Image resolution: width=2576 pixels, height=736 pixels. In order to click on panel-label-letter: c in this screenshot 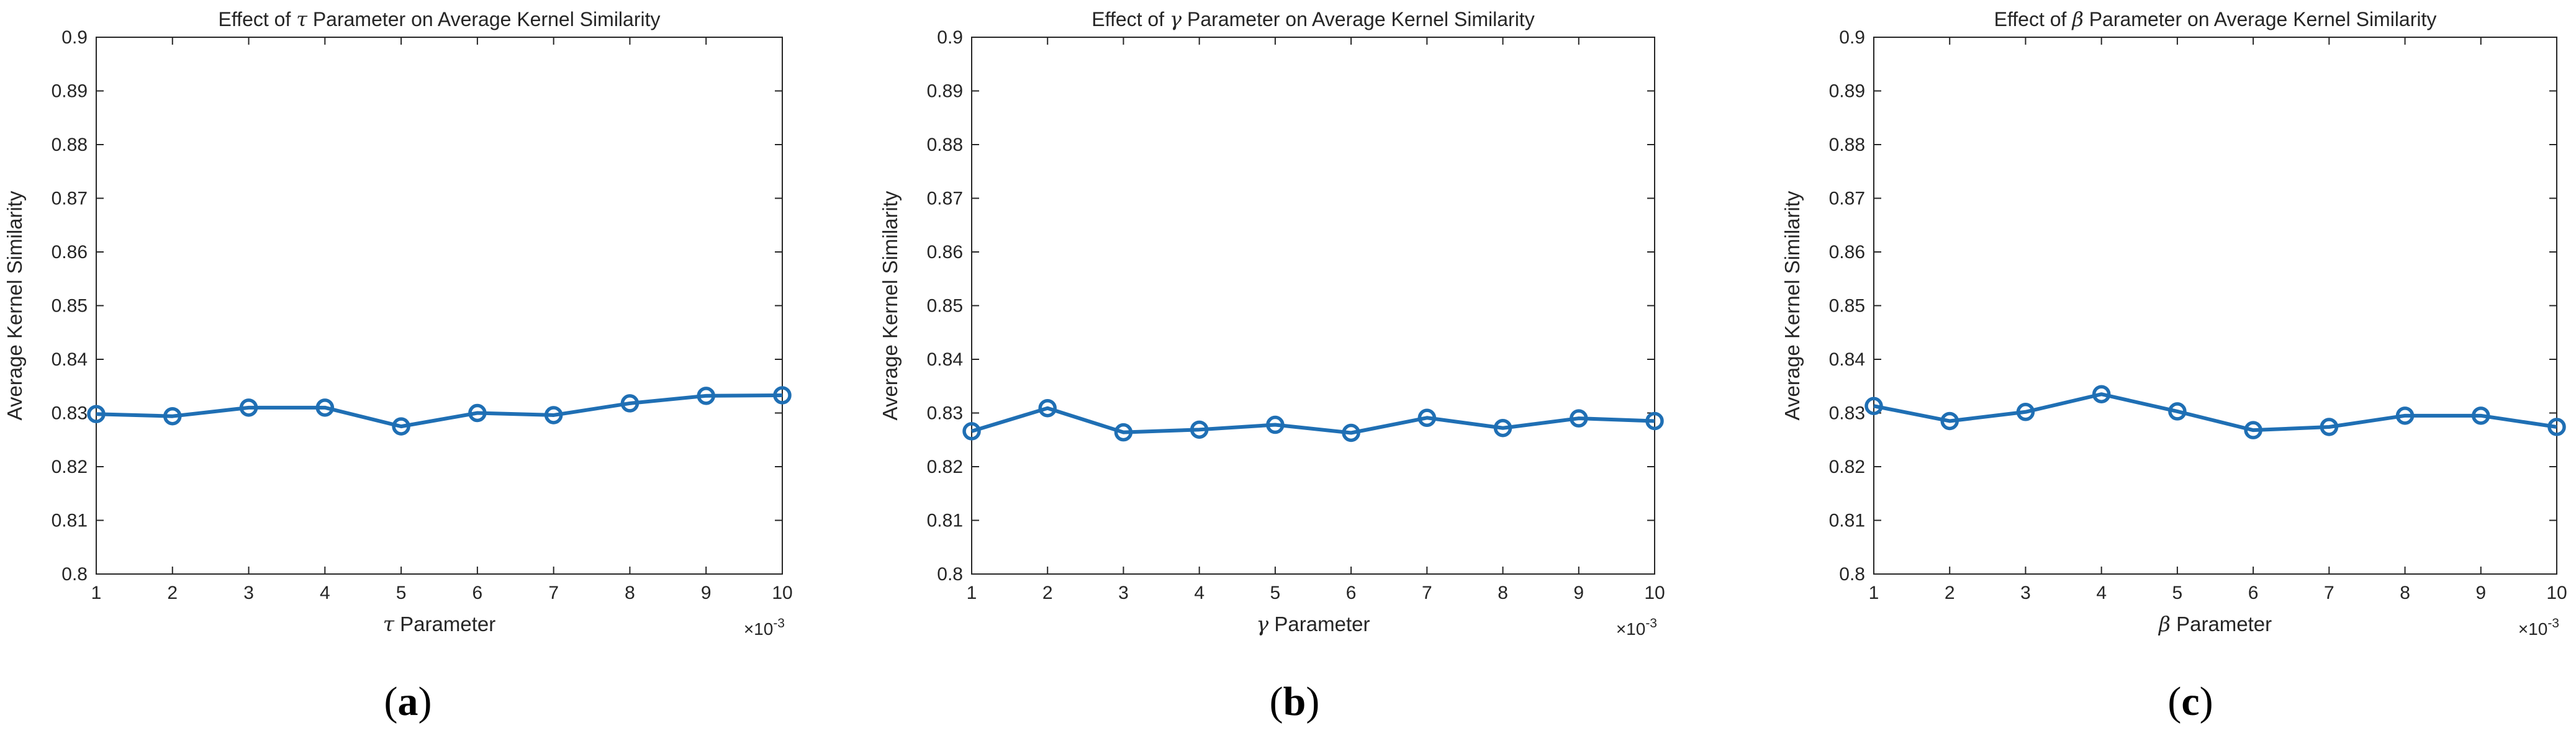, I will do `click(2190, 701)`.